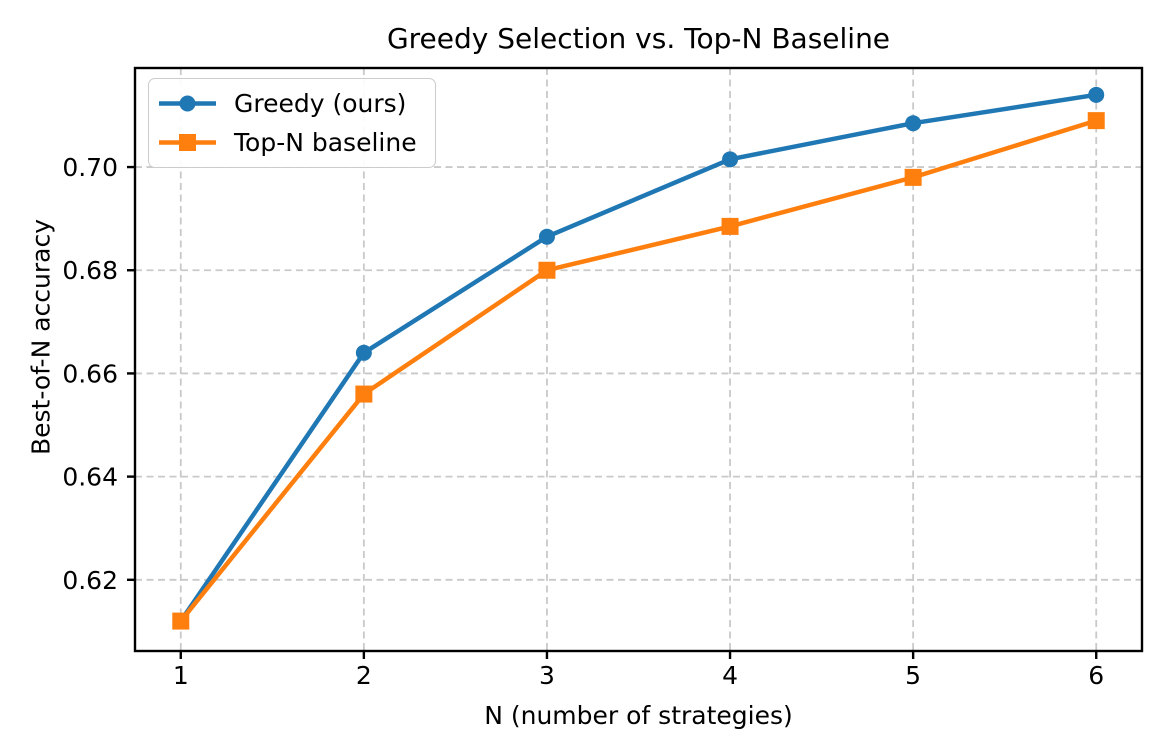  What do you see at coordinates (90, 477) in the screenshot?
I see `y-tick-label-0.64: 0.64` at bounding box center [90, 477].